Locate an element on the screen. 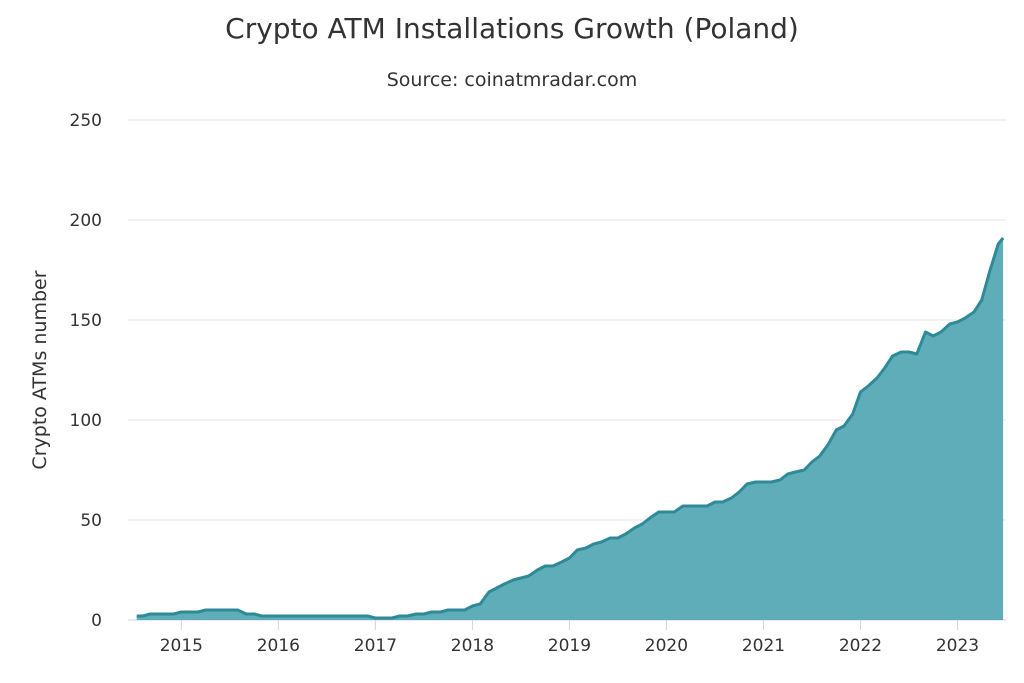 The height and width of the screenshot is (683, 1024). y-tick-label: 200 is located at coordinates (86, 221).